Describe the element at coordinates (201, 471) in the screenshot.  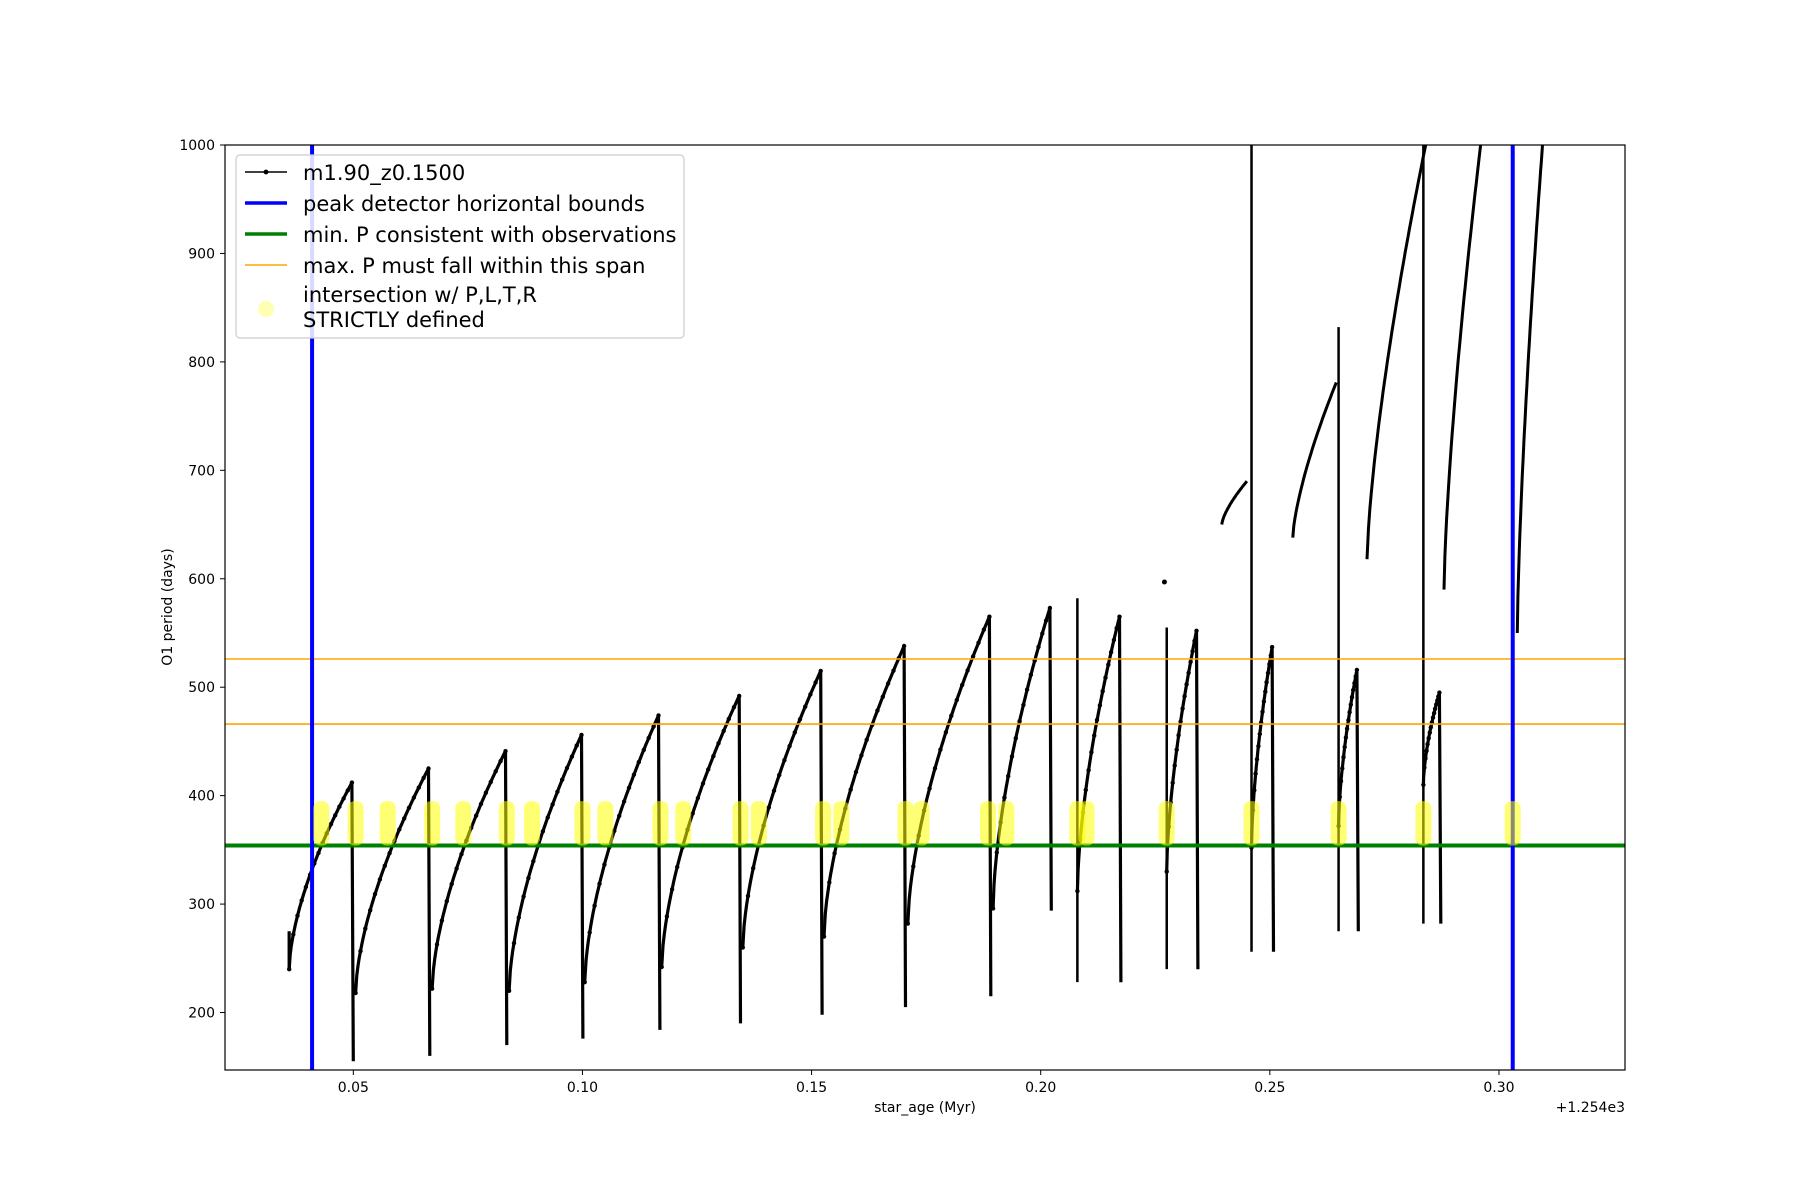
I see `y-tick-label: 700` at that location.